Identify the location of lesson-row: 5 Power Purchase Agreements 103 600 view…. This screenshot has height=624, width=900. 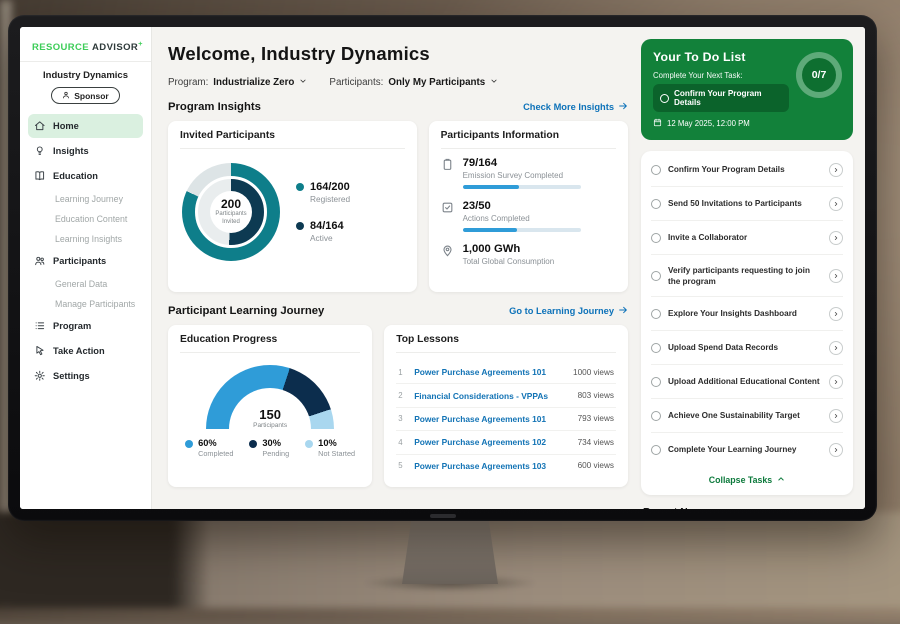
(506, 466).